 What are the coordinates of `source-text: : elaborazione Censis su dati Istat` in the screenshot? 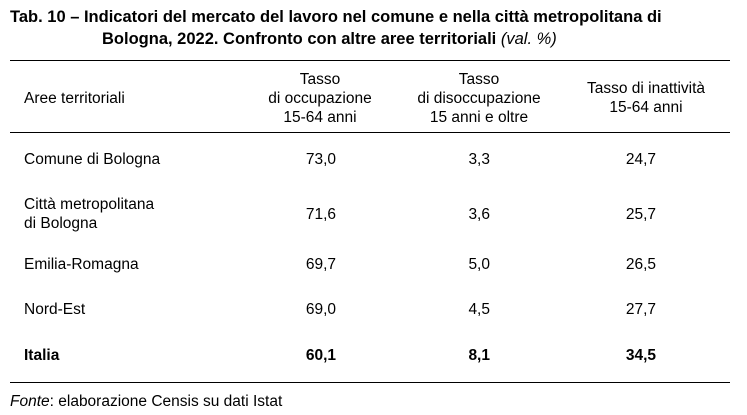 It's located at (166, 401).